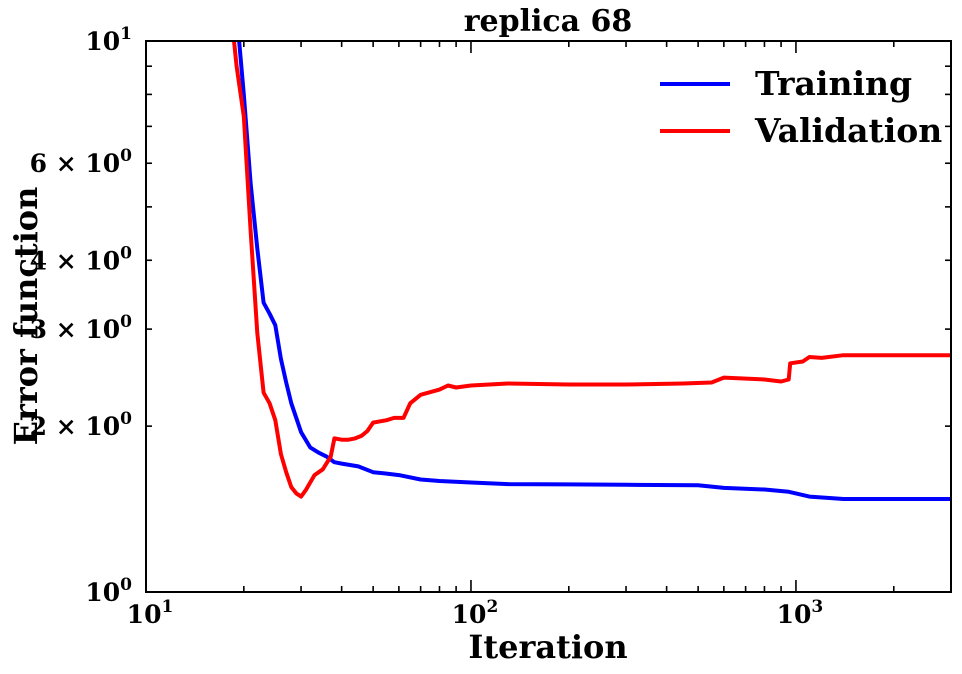  I want to click on y-tick-label: 101, so click(108, 40).